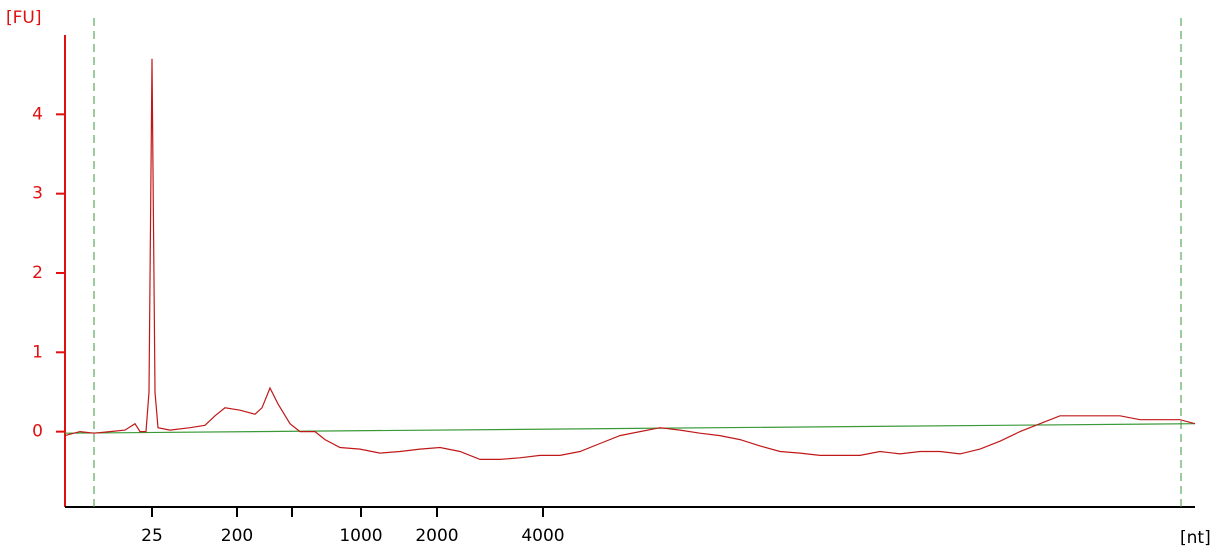 The width and height of the screenshot is (1216, 555). What do you see at coordinates (37, 432) in the screenshot?
I see `y-tick-label: 0` at bounding box center [37, 432].